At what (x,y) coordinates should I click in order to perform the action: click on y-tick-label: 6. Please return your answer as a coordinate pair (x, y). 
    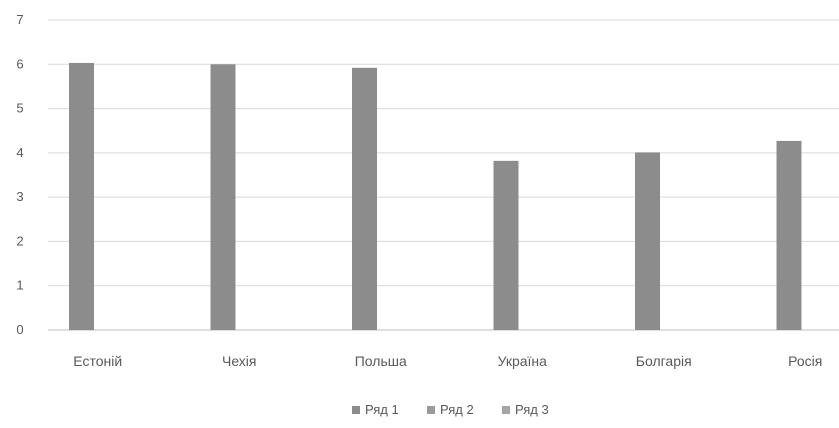
    Looking at the image, I should click on (19, 63).